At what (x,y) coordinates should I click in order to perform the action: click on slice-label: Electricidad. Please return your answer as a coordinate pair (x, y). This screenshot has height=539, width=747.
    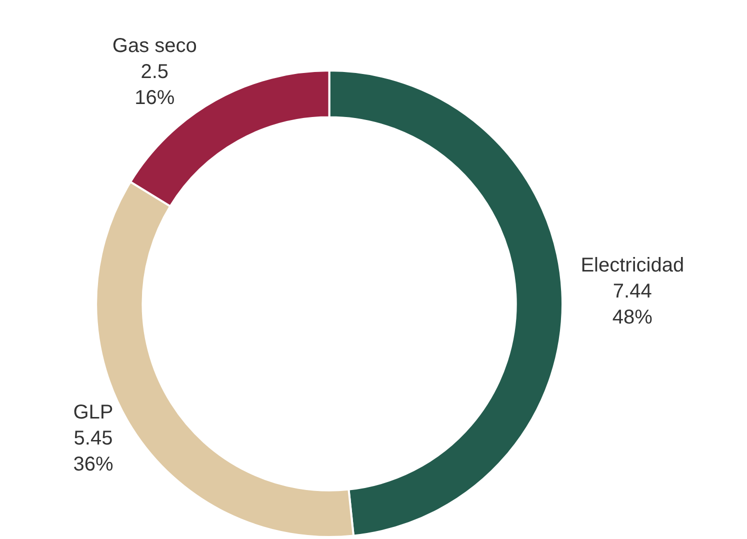
    Looking at the image, I should click on (632, 265).